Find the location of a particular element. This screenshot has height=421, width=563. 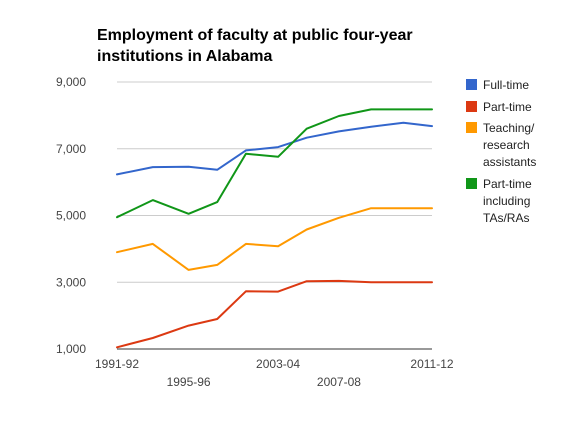

x-tick-label: 2011-12 is located at coordinates (431, 364).